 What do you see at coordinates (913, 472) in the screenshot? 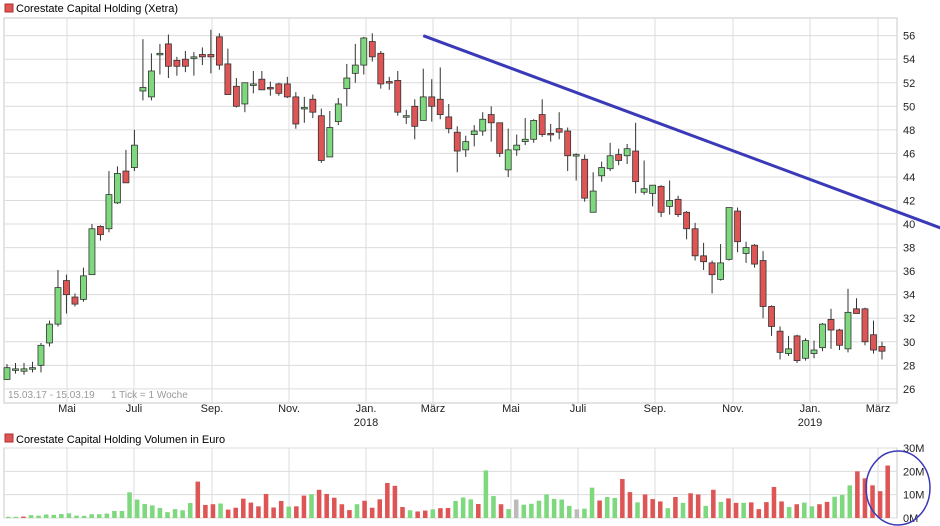
I see `volume-y-tick-label: 20M` at bounding box center [913, 472].